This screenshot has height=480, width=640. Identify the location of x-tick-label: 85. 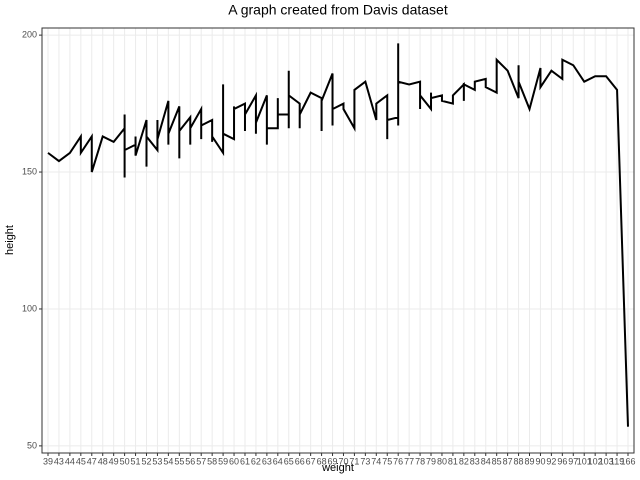
(497, 461).